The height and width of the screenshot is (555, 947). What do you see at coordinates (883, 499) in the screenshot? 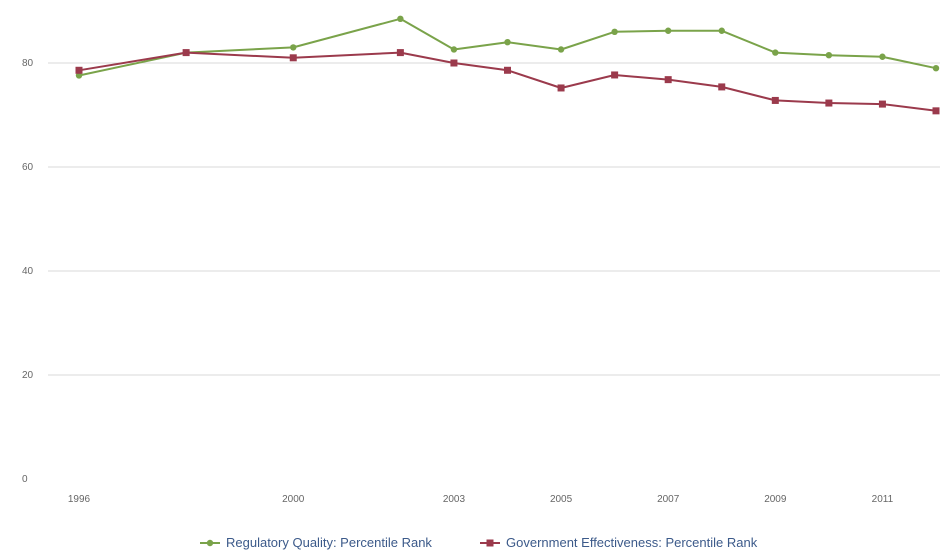
I see `x-tick-label: 2011` at bounding box center [883, 499].